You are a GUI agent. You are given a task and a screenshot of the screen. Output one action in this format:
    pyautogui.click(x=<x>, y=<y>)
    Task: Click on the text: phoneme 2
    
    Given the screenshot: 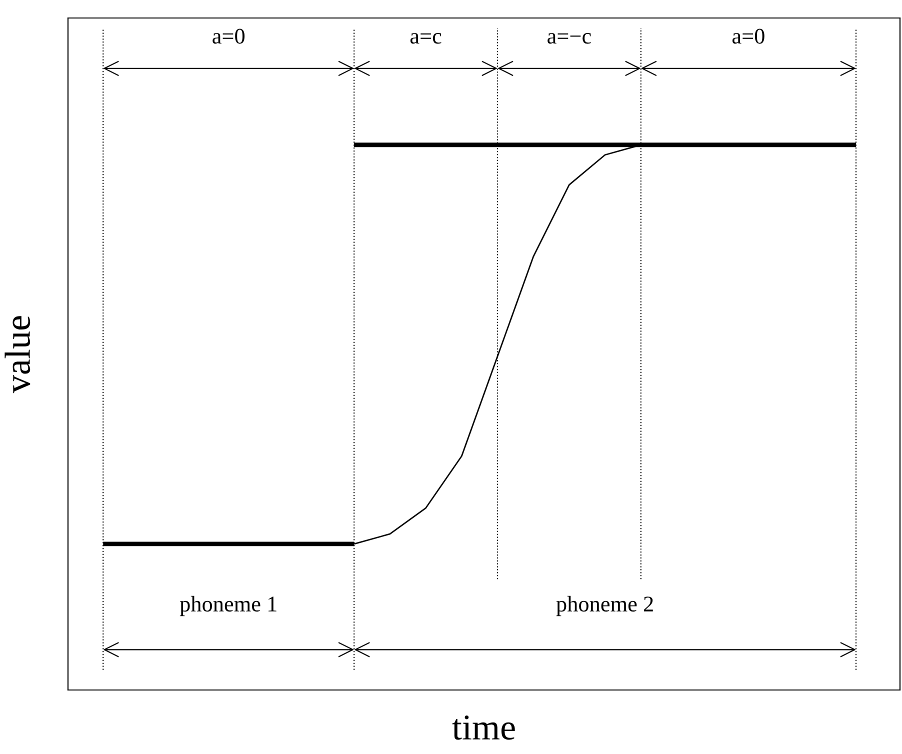 What is the action you would take?
    pyautogui.click(x=604, y=606)
    